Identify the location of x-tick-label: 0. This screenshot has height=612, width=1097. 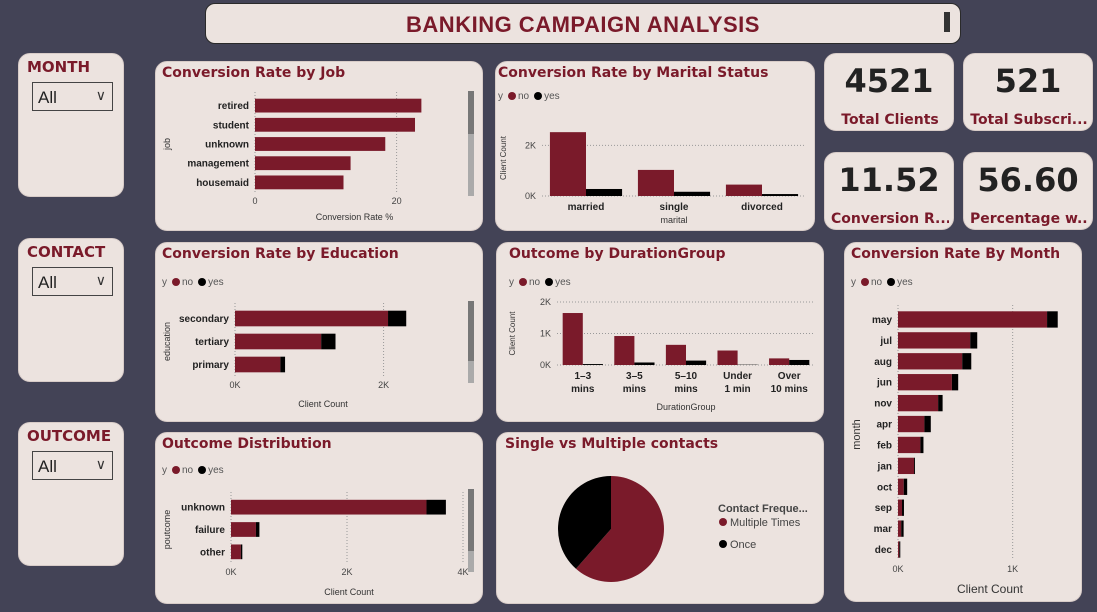
(254, 201).